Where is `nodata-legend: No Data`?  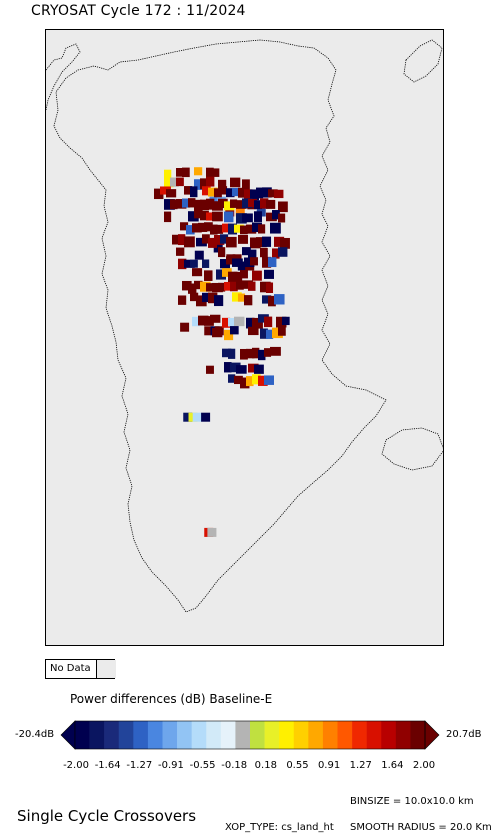
nodata-legend: No Data is located at coordinates (80, 669).